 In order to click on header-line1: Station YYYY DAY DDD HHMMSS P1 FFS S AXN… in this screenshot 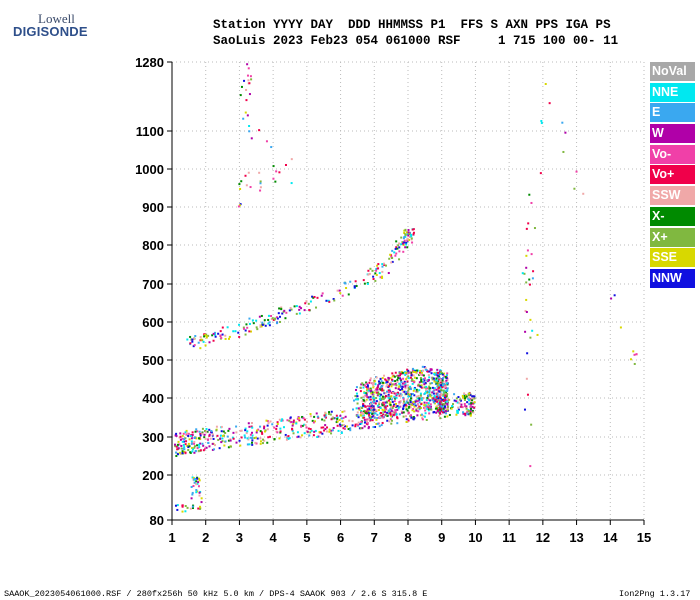, I will do `click(412, 25)`.